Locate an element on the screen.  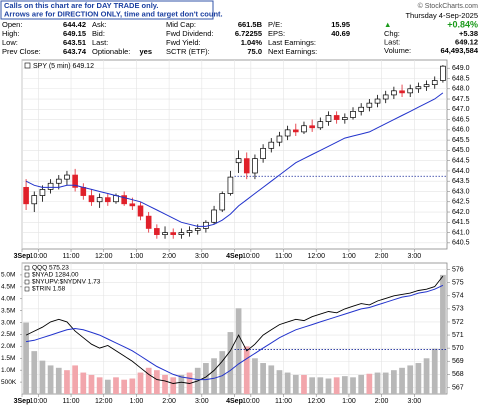
y-tick-label: 571 is located at coordinates (458, 335).